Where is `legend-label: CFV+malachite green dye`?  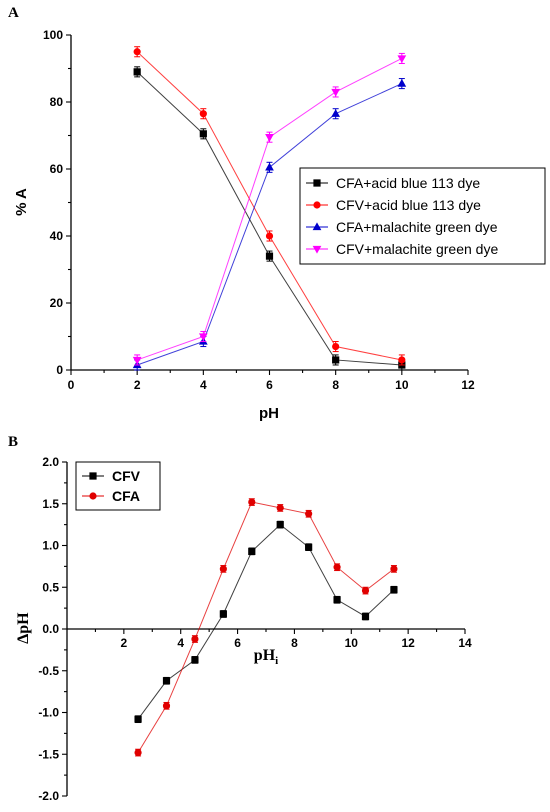 legend-label: CFV+malachite green dye is located at coordinates (417, 249).